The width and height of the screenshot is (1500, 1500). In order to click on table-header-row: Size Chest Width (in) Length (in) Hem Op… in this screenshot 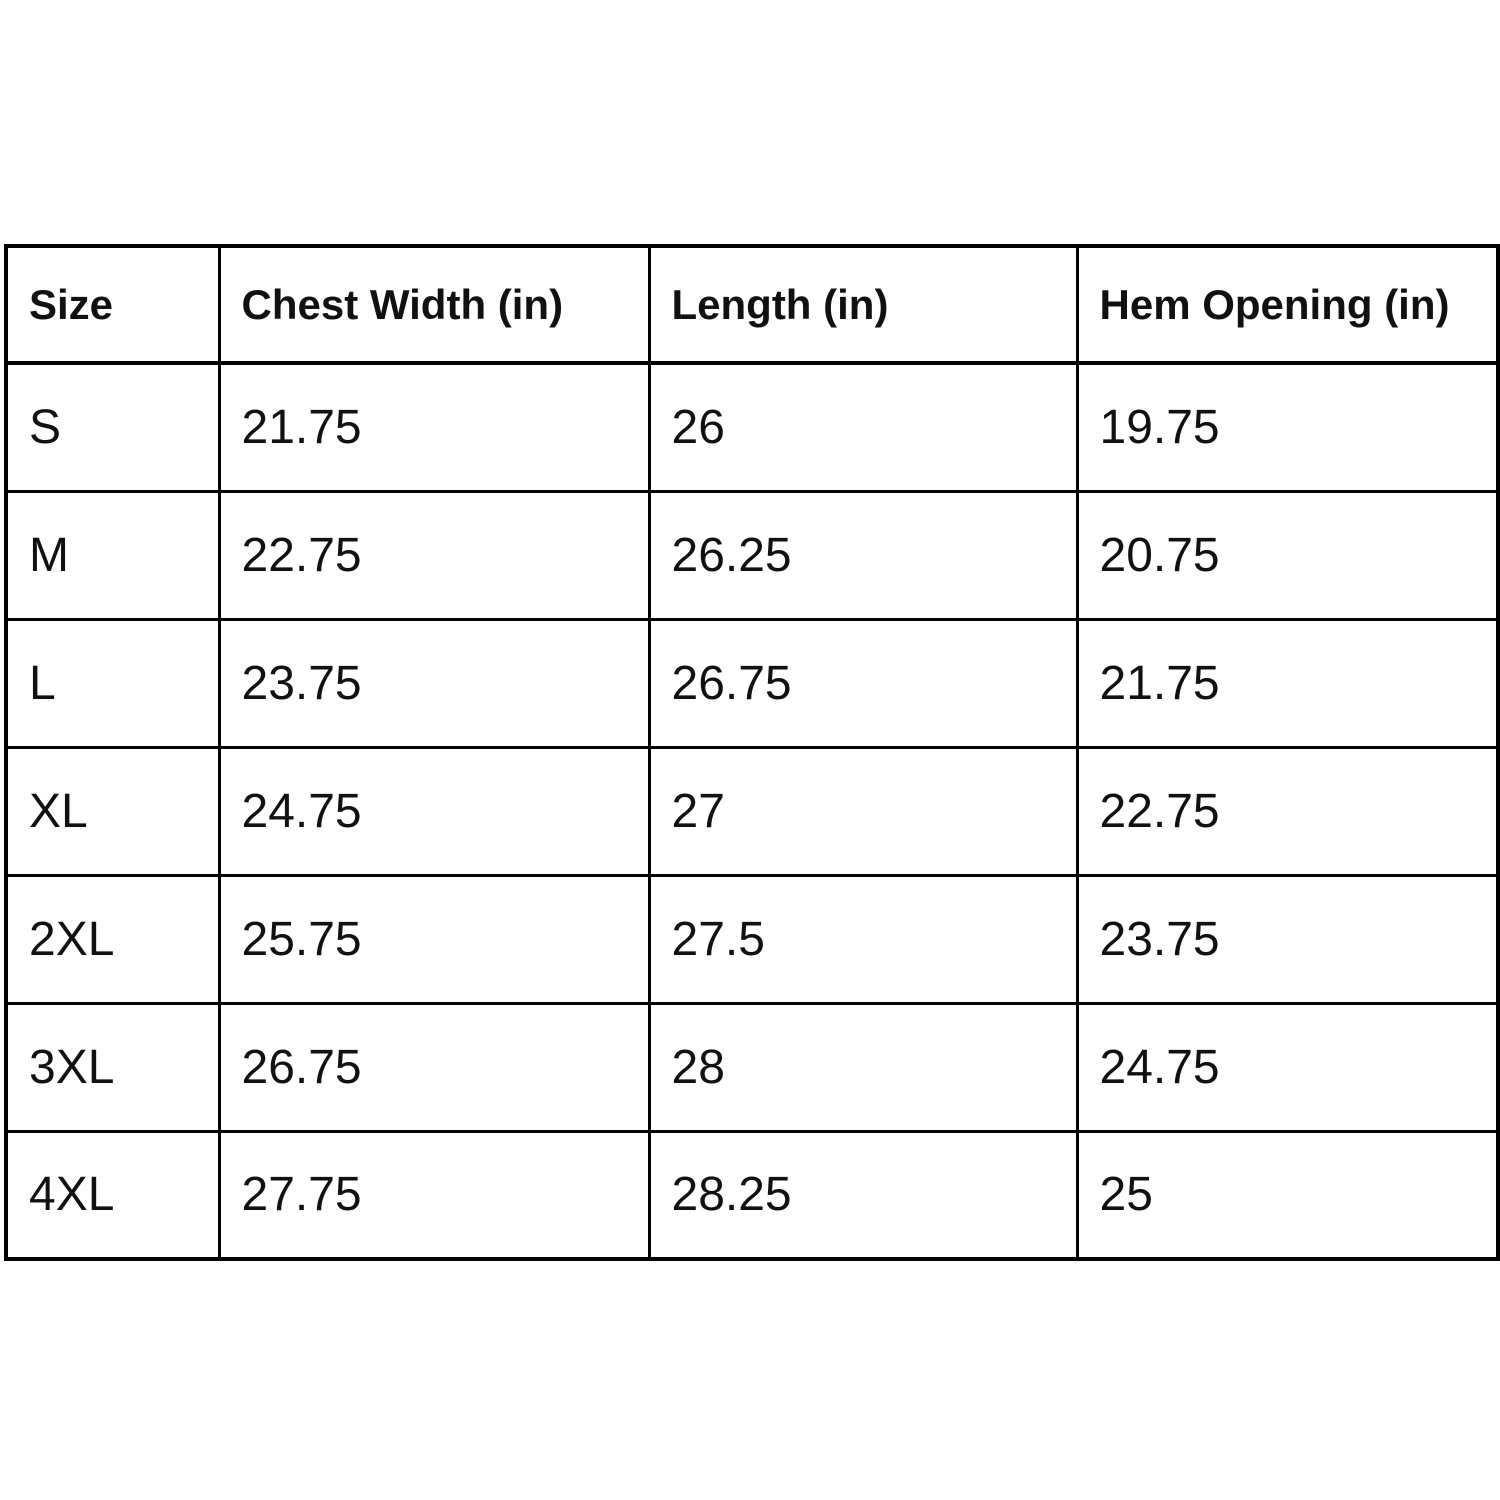, I will do `click(752, 304)`.